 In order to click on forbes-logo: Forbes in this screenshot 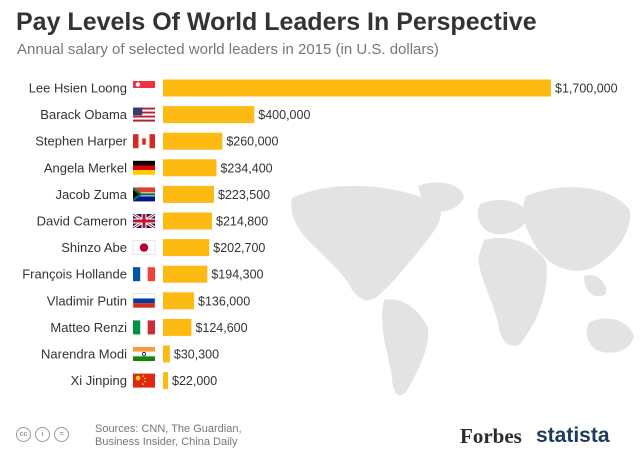, I will do `click(491, 436)`.